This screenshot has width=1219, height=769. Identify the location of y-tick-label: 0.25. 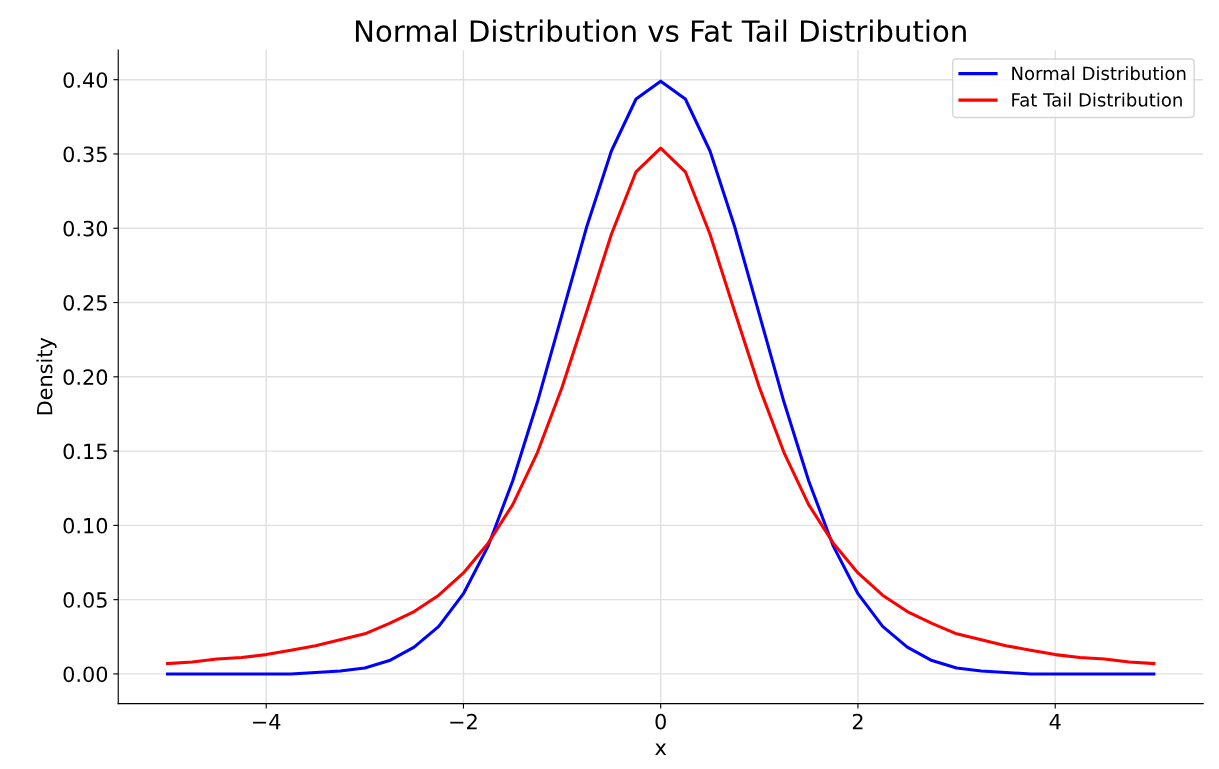
(85, 302).